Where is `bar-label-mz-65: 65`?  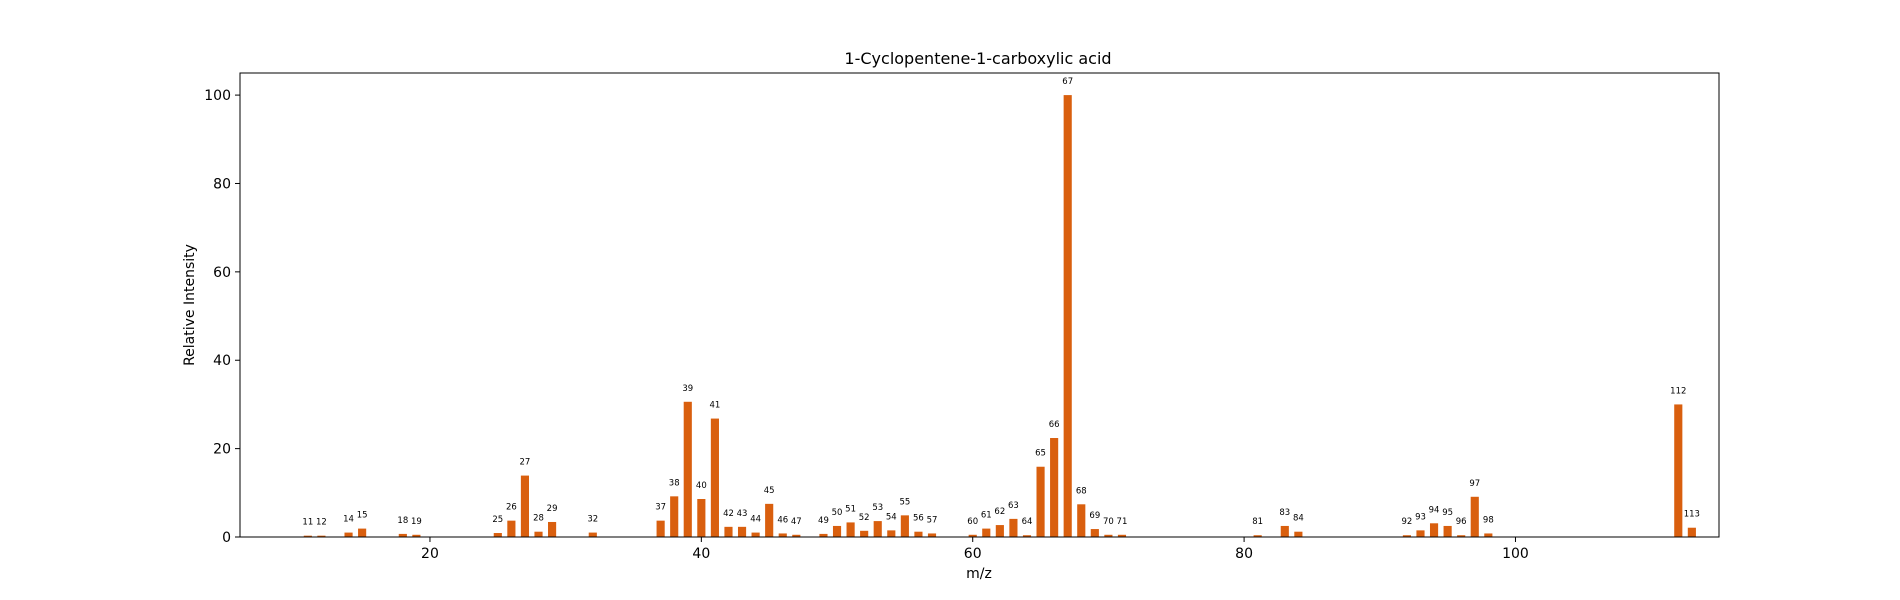 bar-label-mz-65: 65 is located at coordinates (1040, 454).